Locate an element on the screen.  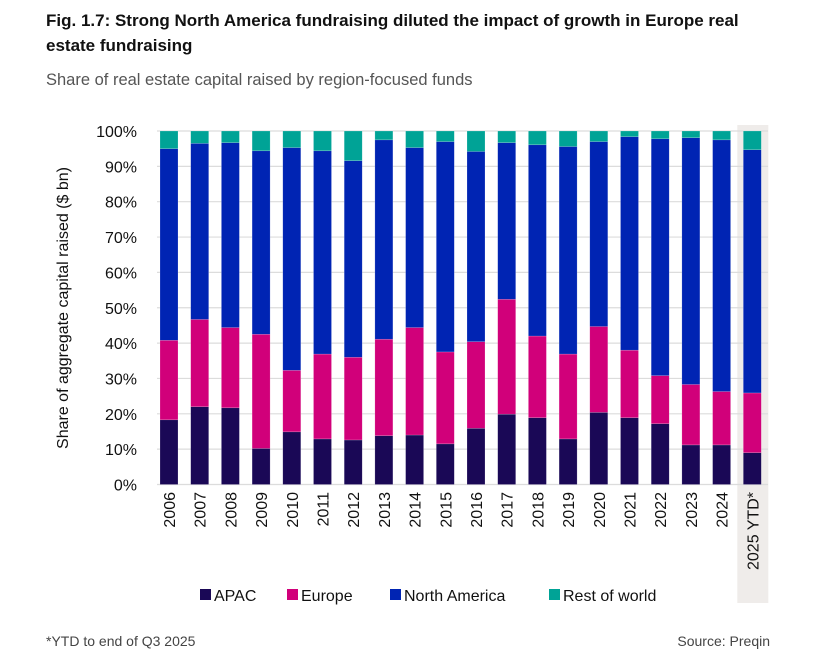
y-tick-label: 40% is located at coordinates (121, 344).